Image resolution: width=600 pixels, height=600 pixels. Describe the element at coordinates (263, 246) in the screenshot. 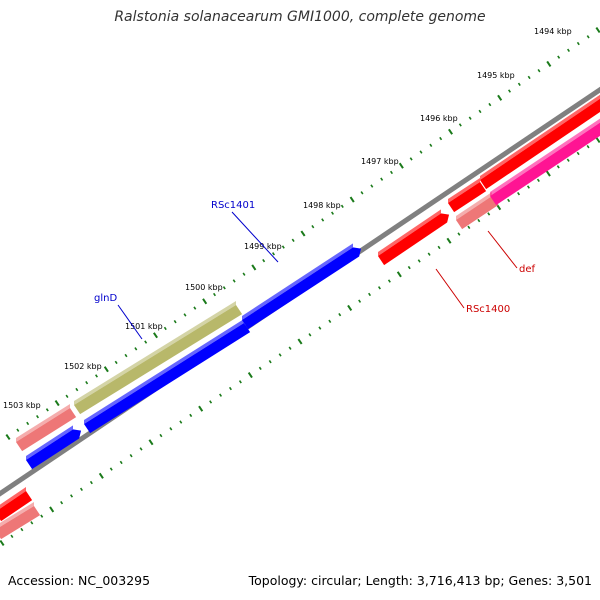

I see `kbp-label: 1499 kbp` at that location.